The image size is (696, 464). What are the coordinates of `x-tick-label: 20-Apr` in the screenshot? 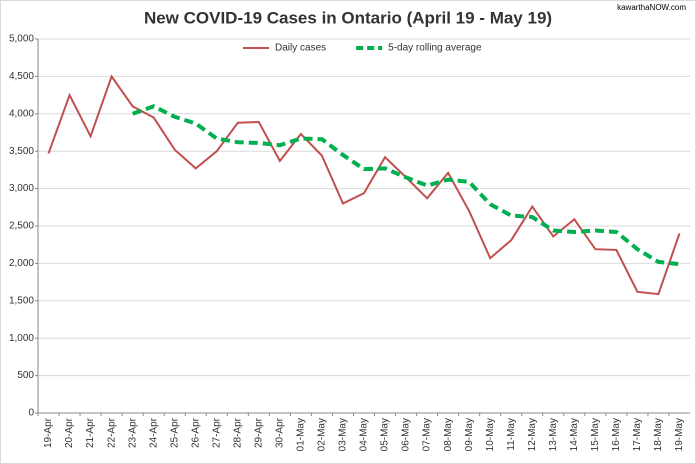 It's located at (69, 432).